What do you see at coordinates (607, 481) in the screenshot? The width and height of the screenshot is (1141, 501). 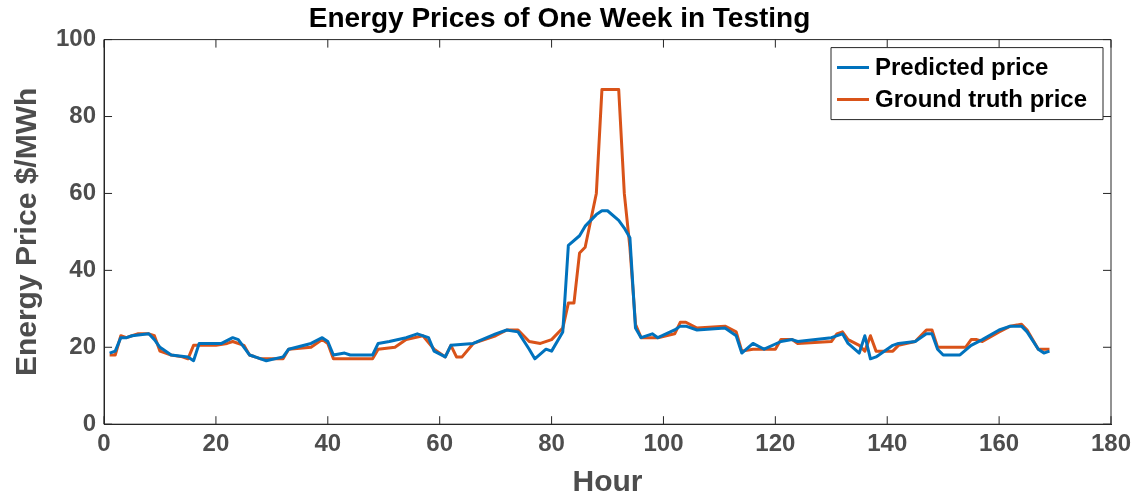 I see `x-axis-title: Hour` at bounding box center [607, 481].